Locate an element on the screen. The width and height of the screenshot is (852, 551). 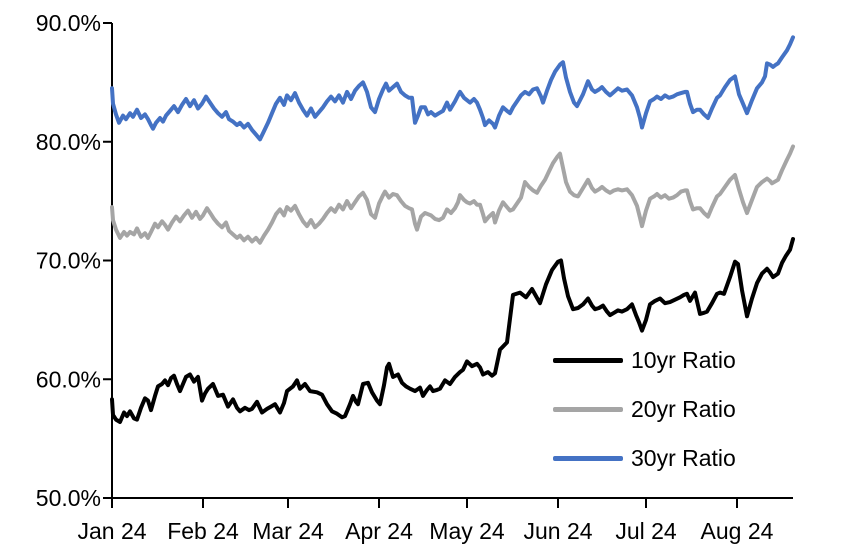
legend-label: 10yr Ratio is located at coordinates (683, 360).